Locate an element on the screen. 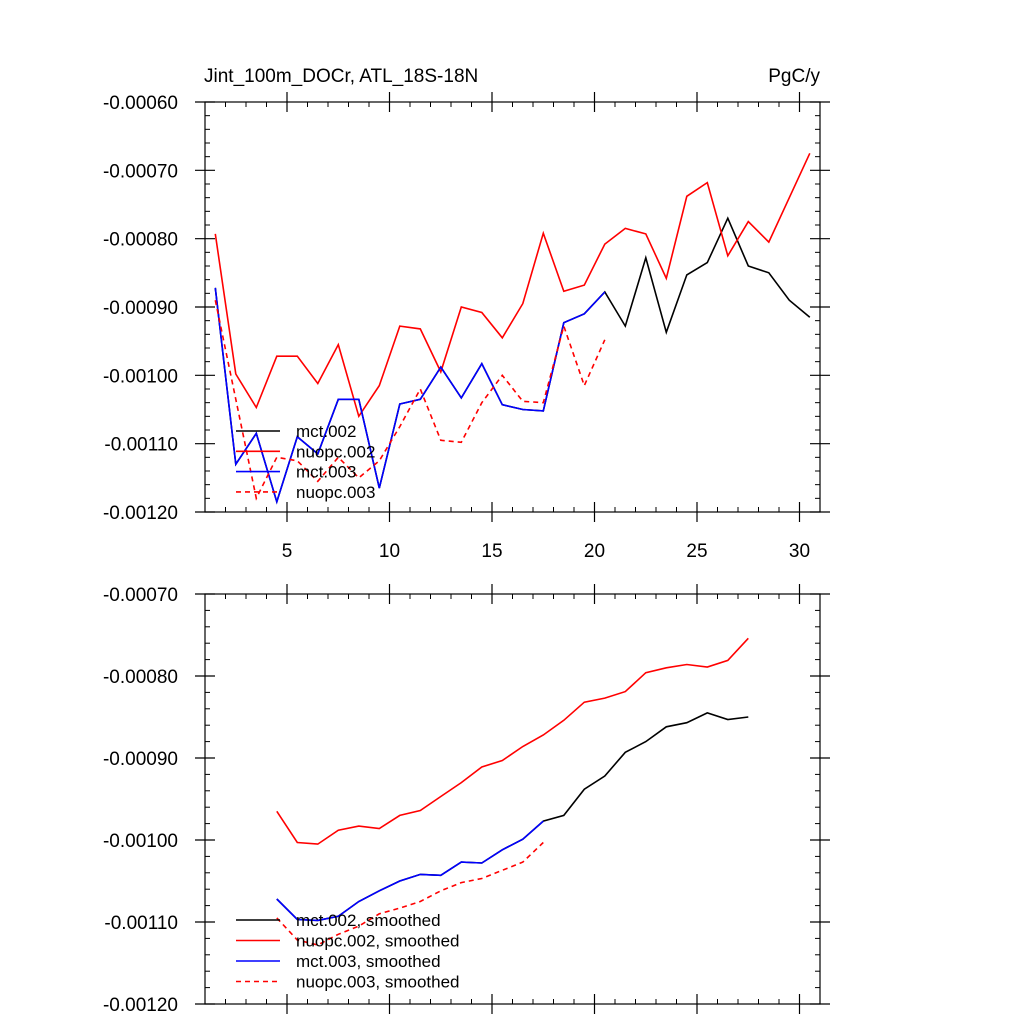 The width and height of the screenshot is (1024, 1024). legend-label: nuopc.003, smoothed is located at coordinates (378, 982).